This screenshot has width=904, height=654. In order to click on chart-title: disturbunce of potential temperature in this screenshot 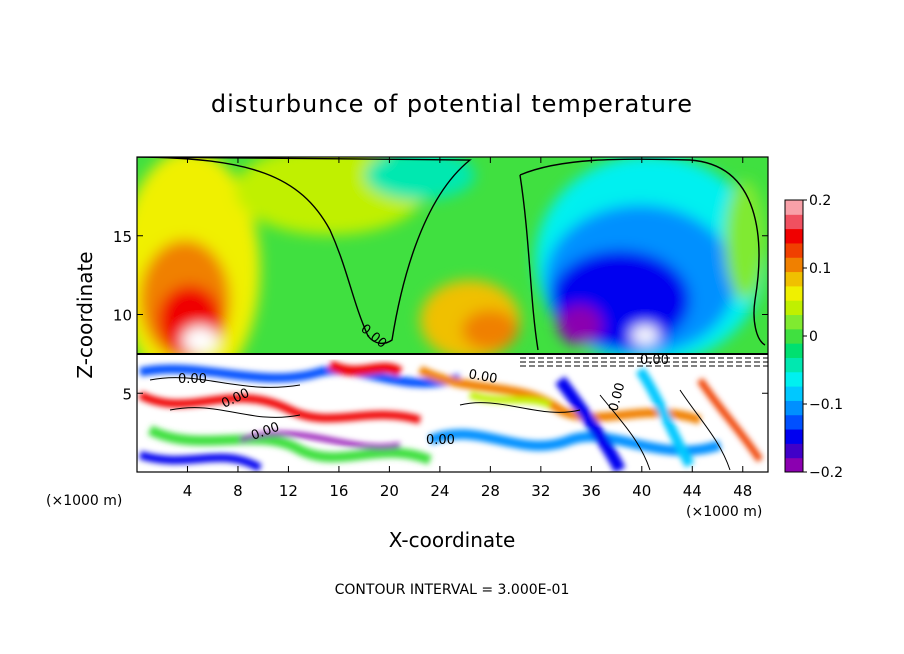, I will do `click(452, 104)`.